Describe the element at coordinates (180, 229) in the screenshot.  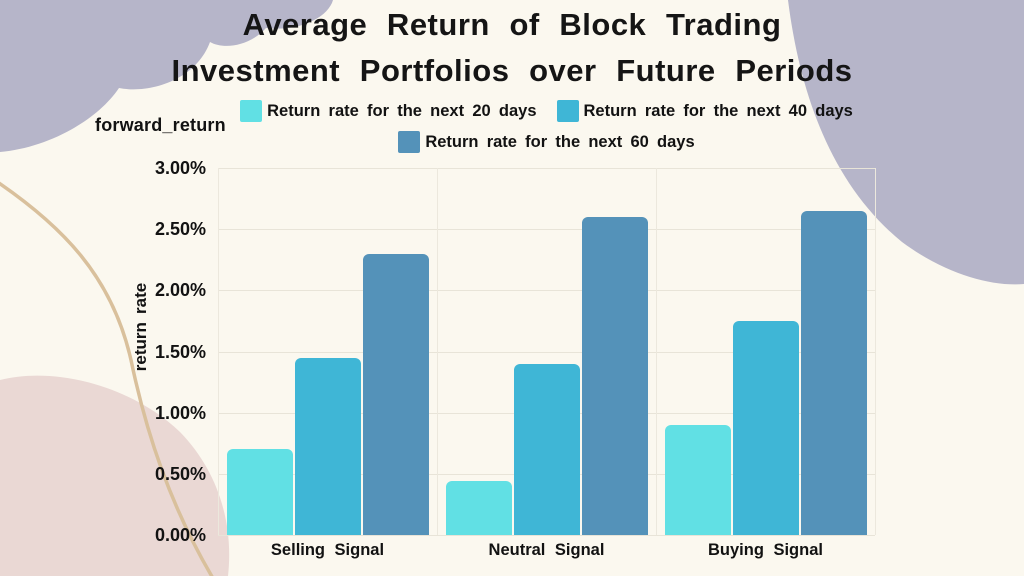
I see `y-tick-label: 2.50%` at that location.